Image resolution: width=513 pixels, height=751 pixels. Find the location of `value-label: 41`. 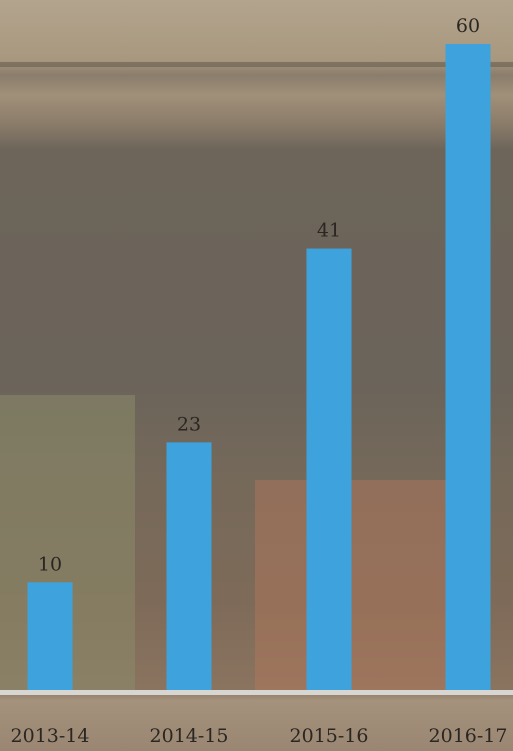

value-label: 41 is located at coordinates (329, 231).